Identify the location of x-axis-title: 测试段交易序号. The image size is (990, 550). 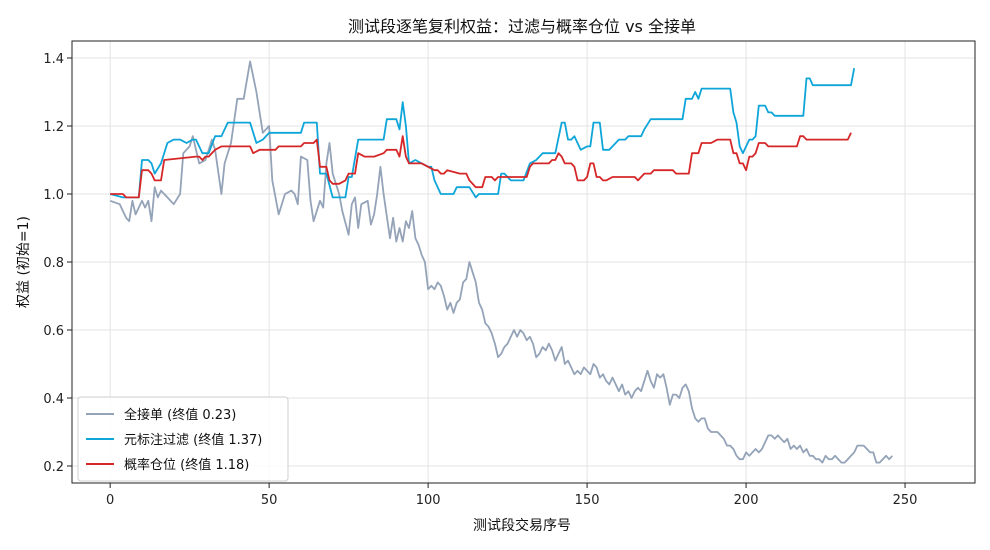
(522, 525).